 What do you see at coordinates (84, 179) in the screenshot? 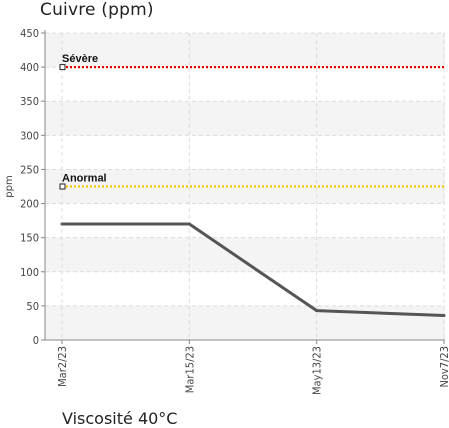
I see `reference-label: Anormal` at bounding box center [84, 179].